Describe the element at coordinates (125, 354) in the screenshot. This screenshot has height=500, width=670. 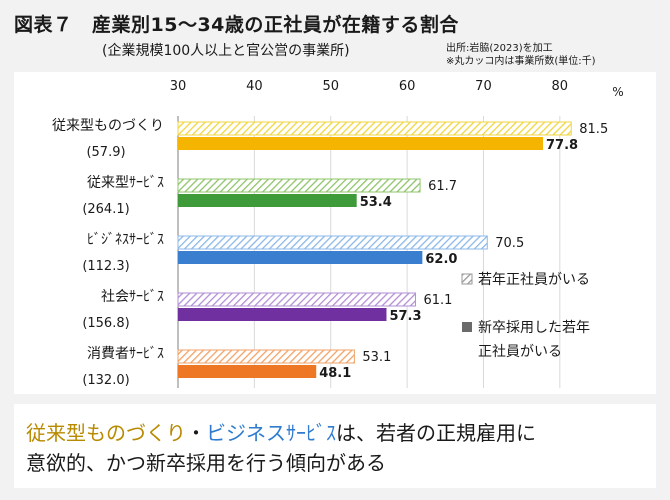
I see `category-label: 消費者ｻｰﾋﾞｽ` at that location.